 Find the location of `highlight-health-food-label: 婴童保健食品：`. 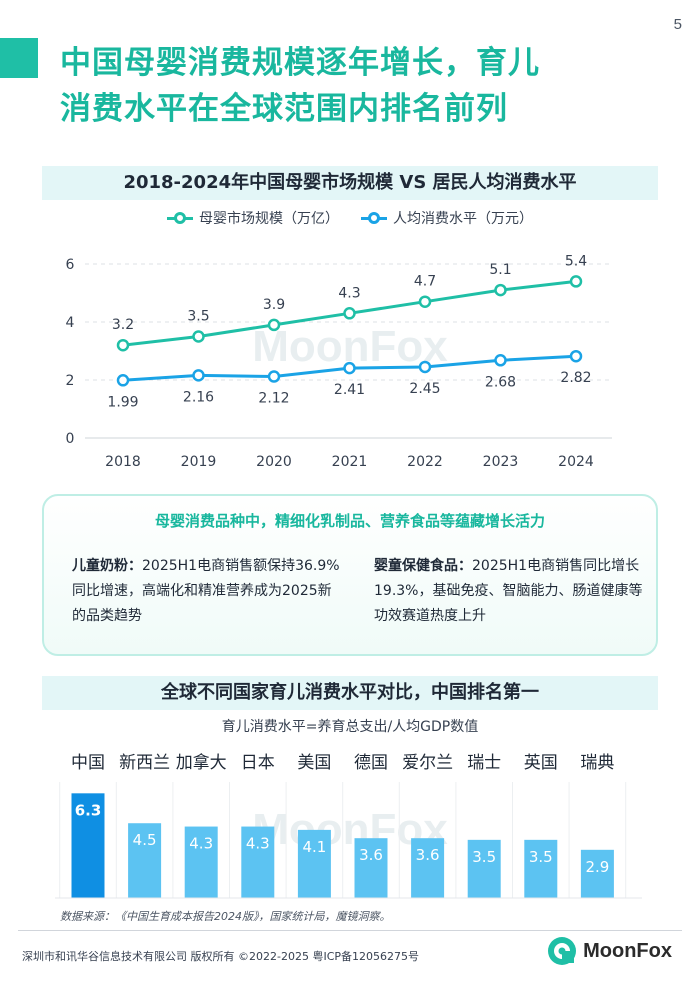

highlight-health-food-label: 婴童保健食品： is located at coordinates (423, 566).